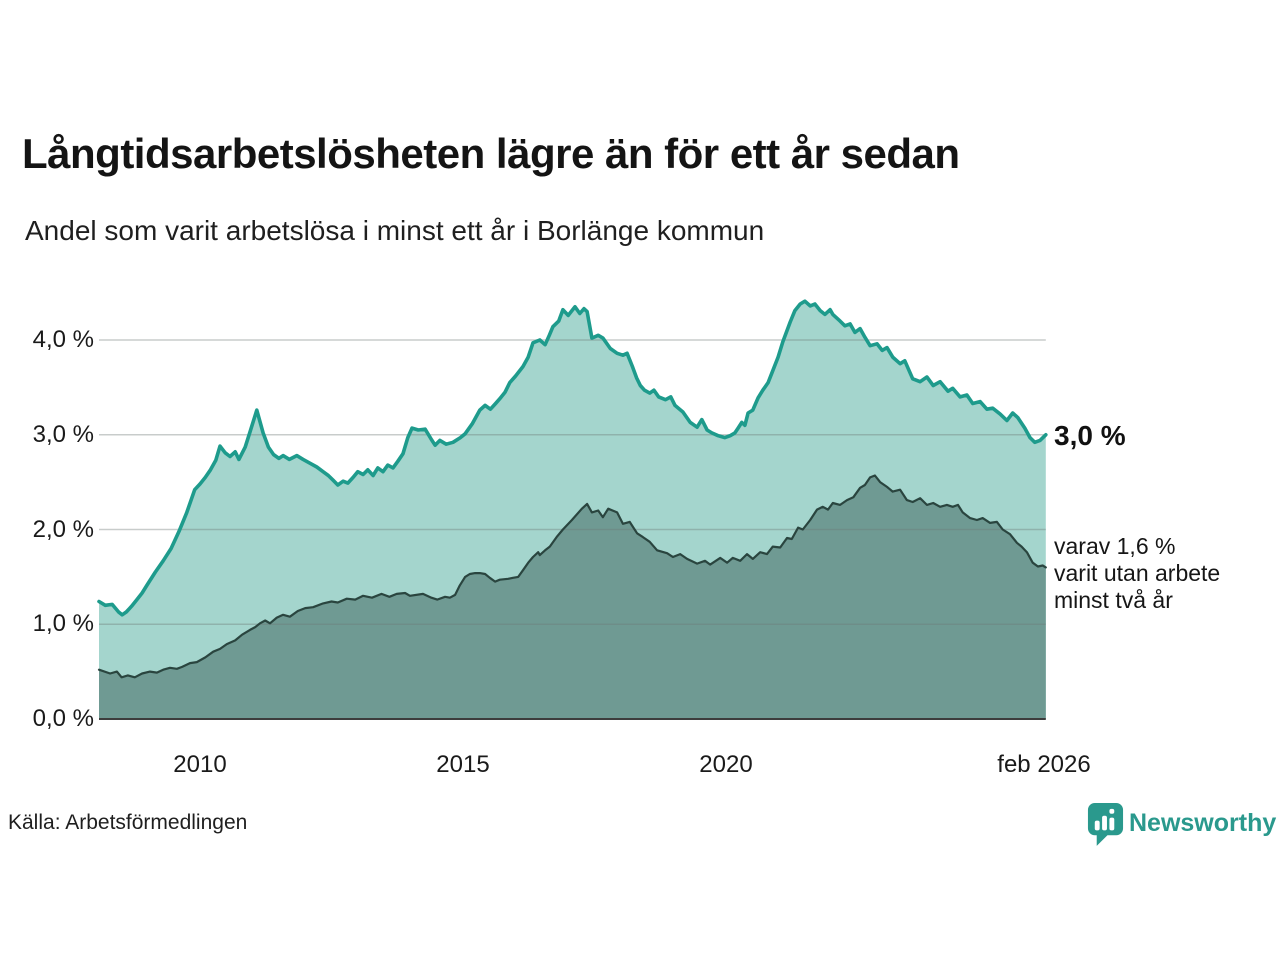 The image size is (1280, 960). What do you see at coordinates (1203, 823) in the screenshot?
I see `newsworthy-logo-text: Newsworthy` at bounding box center [1203, 823].